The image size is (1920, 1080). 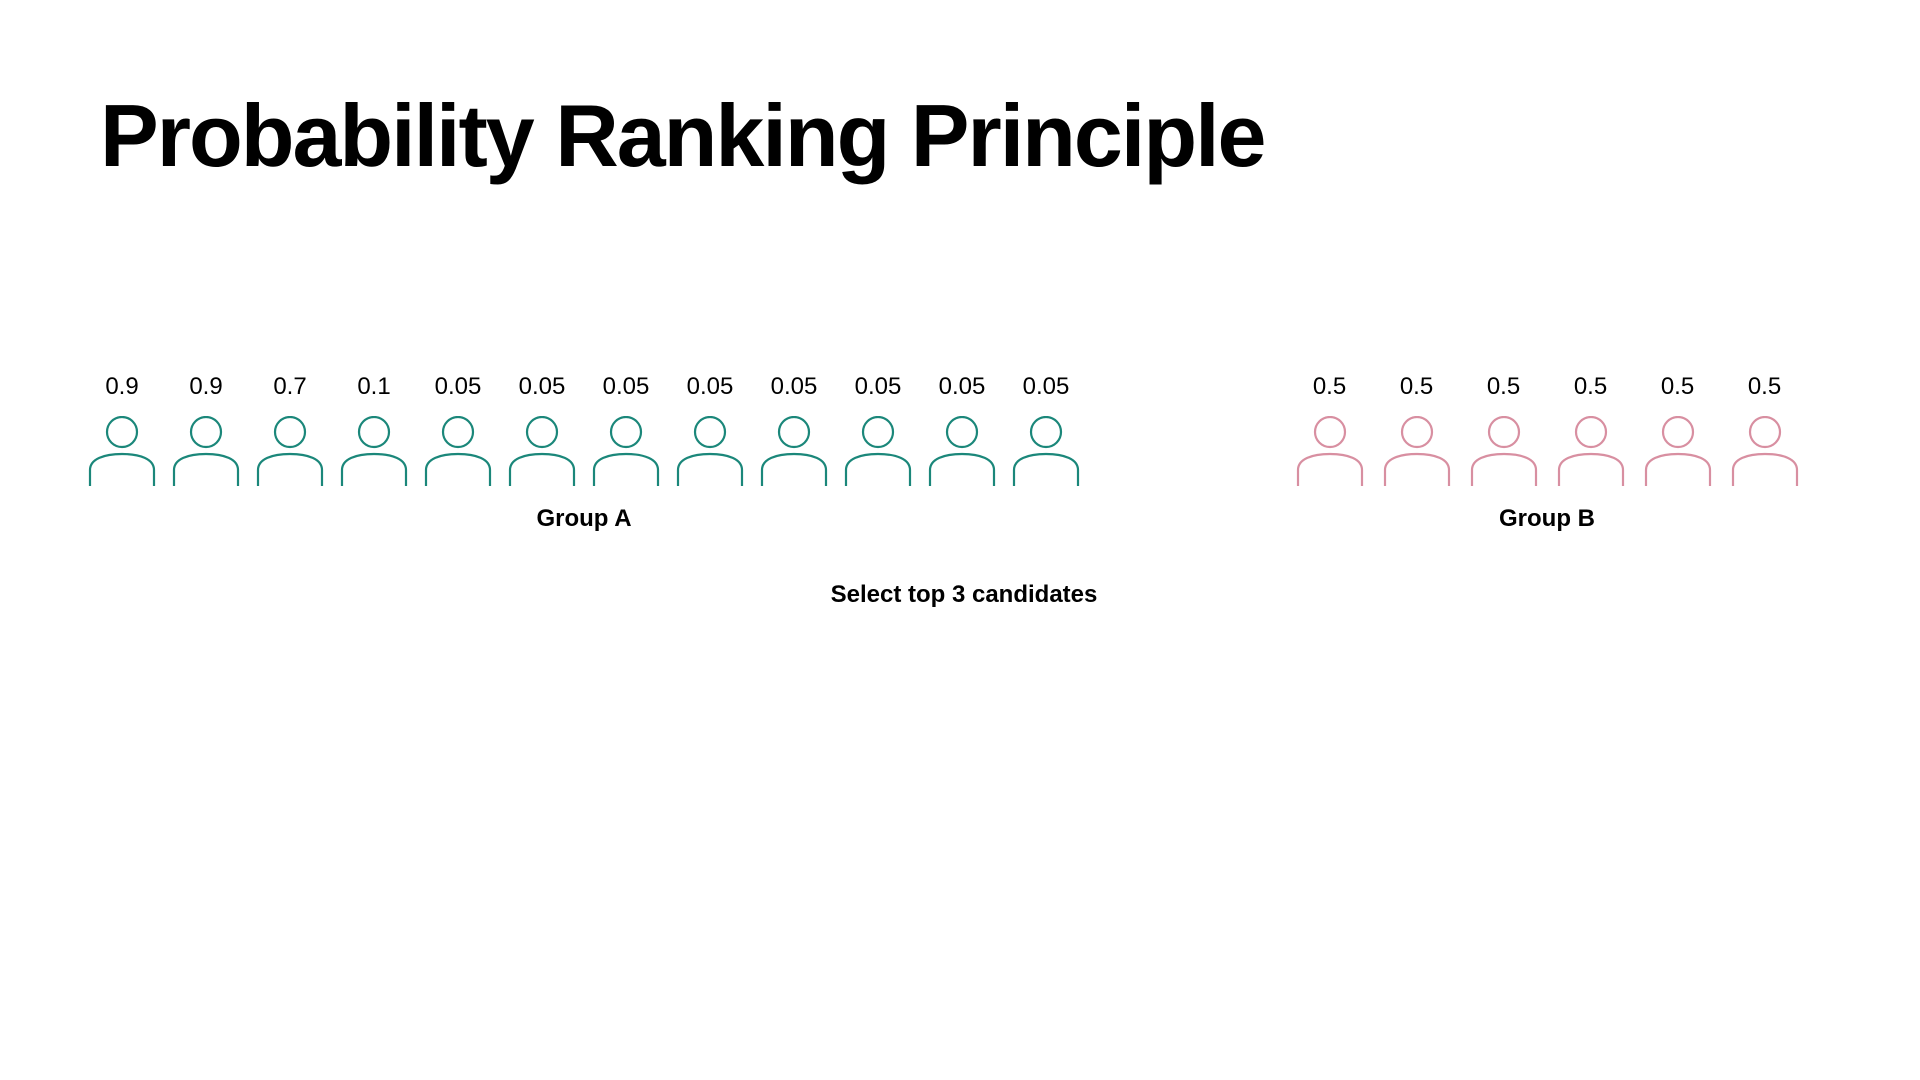 What do you see at coordinates (964, 594) in the screenshot?
I see `selection-caption: Select top 3 candidates` at bounding box center [964, 594].